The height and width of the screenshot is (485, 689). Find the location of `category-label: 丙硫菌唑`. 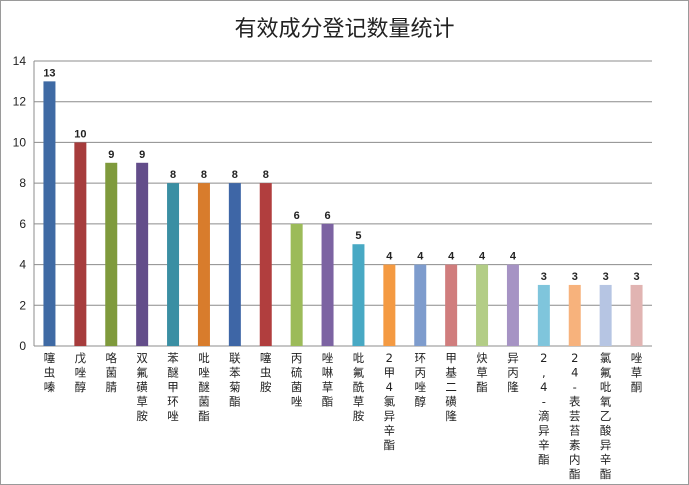

category-label: 丙硫菌唑 is located at coordinates (297, 380).